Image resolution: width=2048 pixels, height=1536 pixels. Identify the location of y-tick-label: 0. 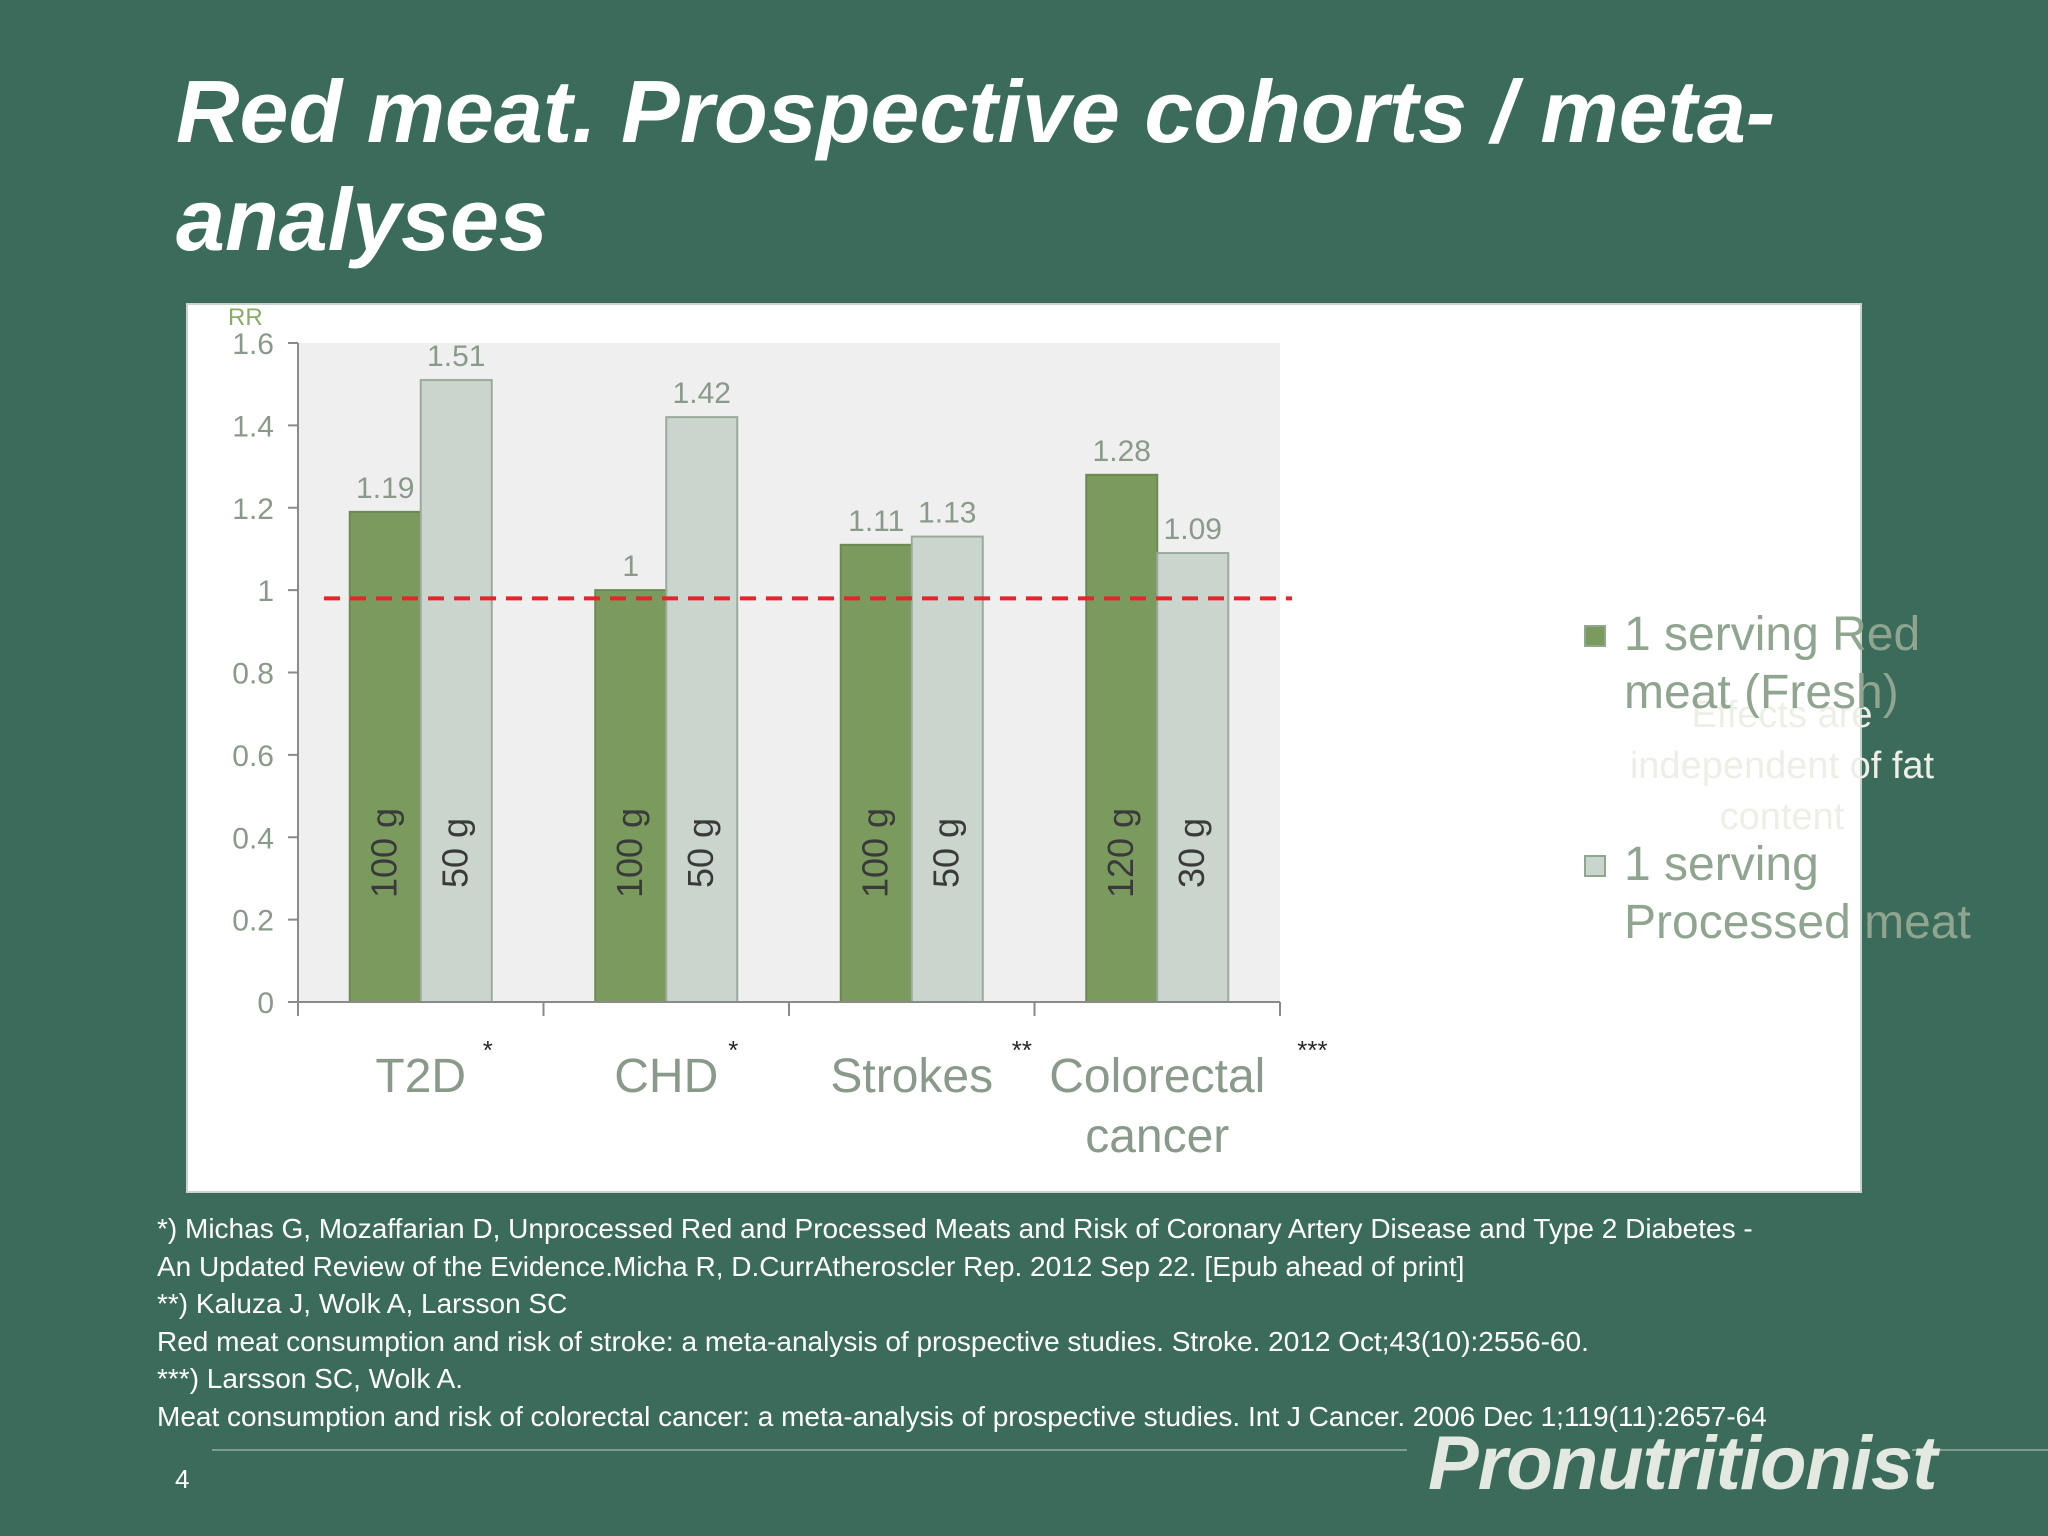
(265, 1003).